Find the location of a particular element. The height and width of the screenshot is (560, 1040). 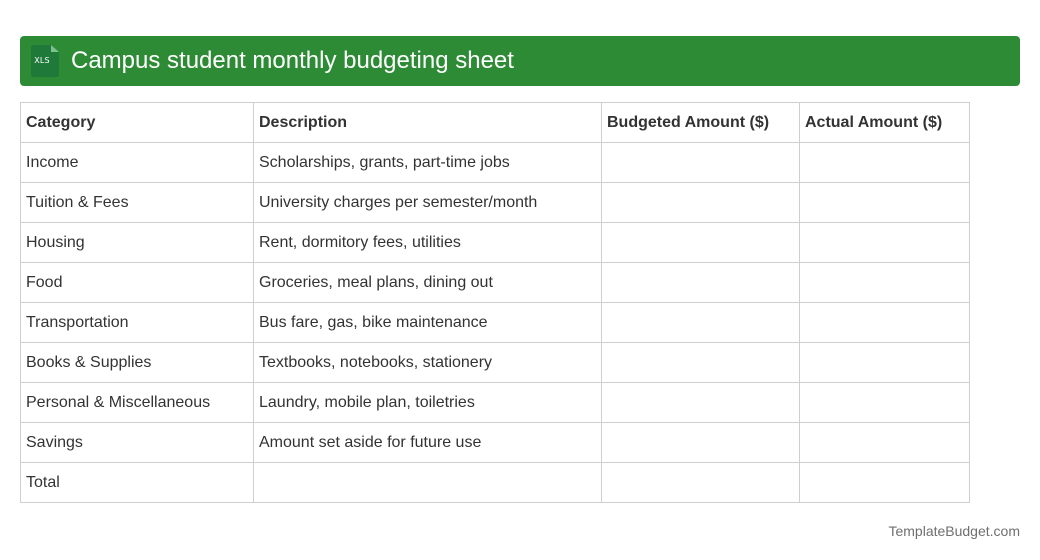

category-cell: Housing is located at coordinates (137, 242).